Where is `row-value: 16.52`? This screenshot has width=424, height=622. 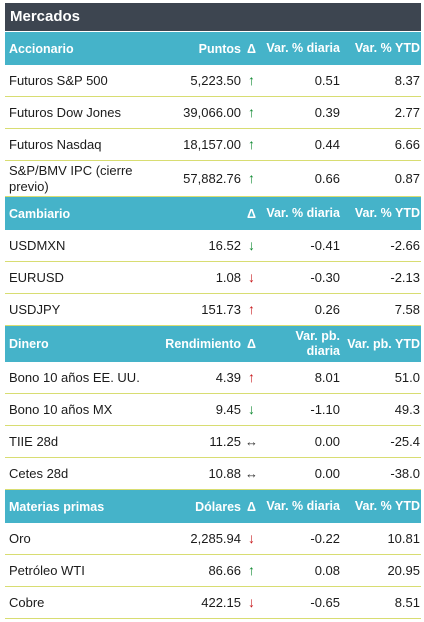 row-value: 16.52 is located at coordinates (224, 245).